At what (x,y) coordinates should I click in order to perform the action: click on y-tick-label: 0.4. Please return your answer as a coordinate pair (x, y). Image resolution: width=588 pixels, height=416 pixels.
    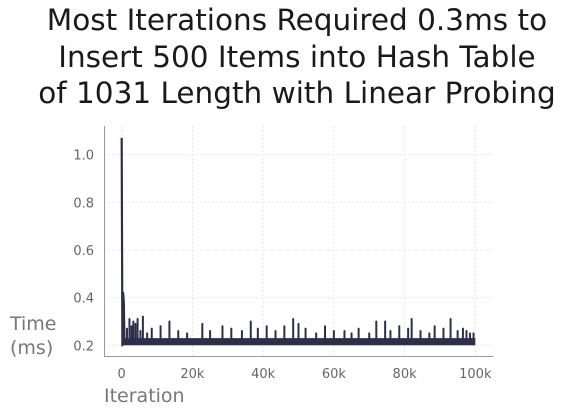
    Looking at the image, I should click on (83, 299).